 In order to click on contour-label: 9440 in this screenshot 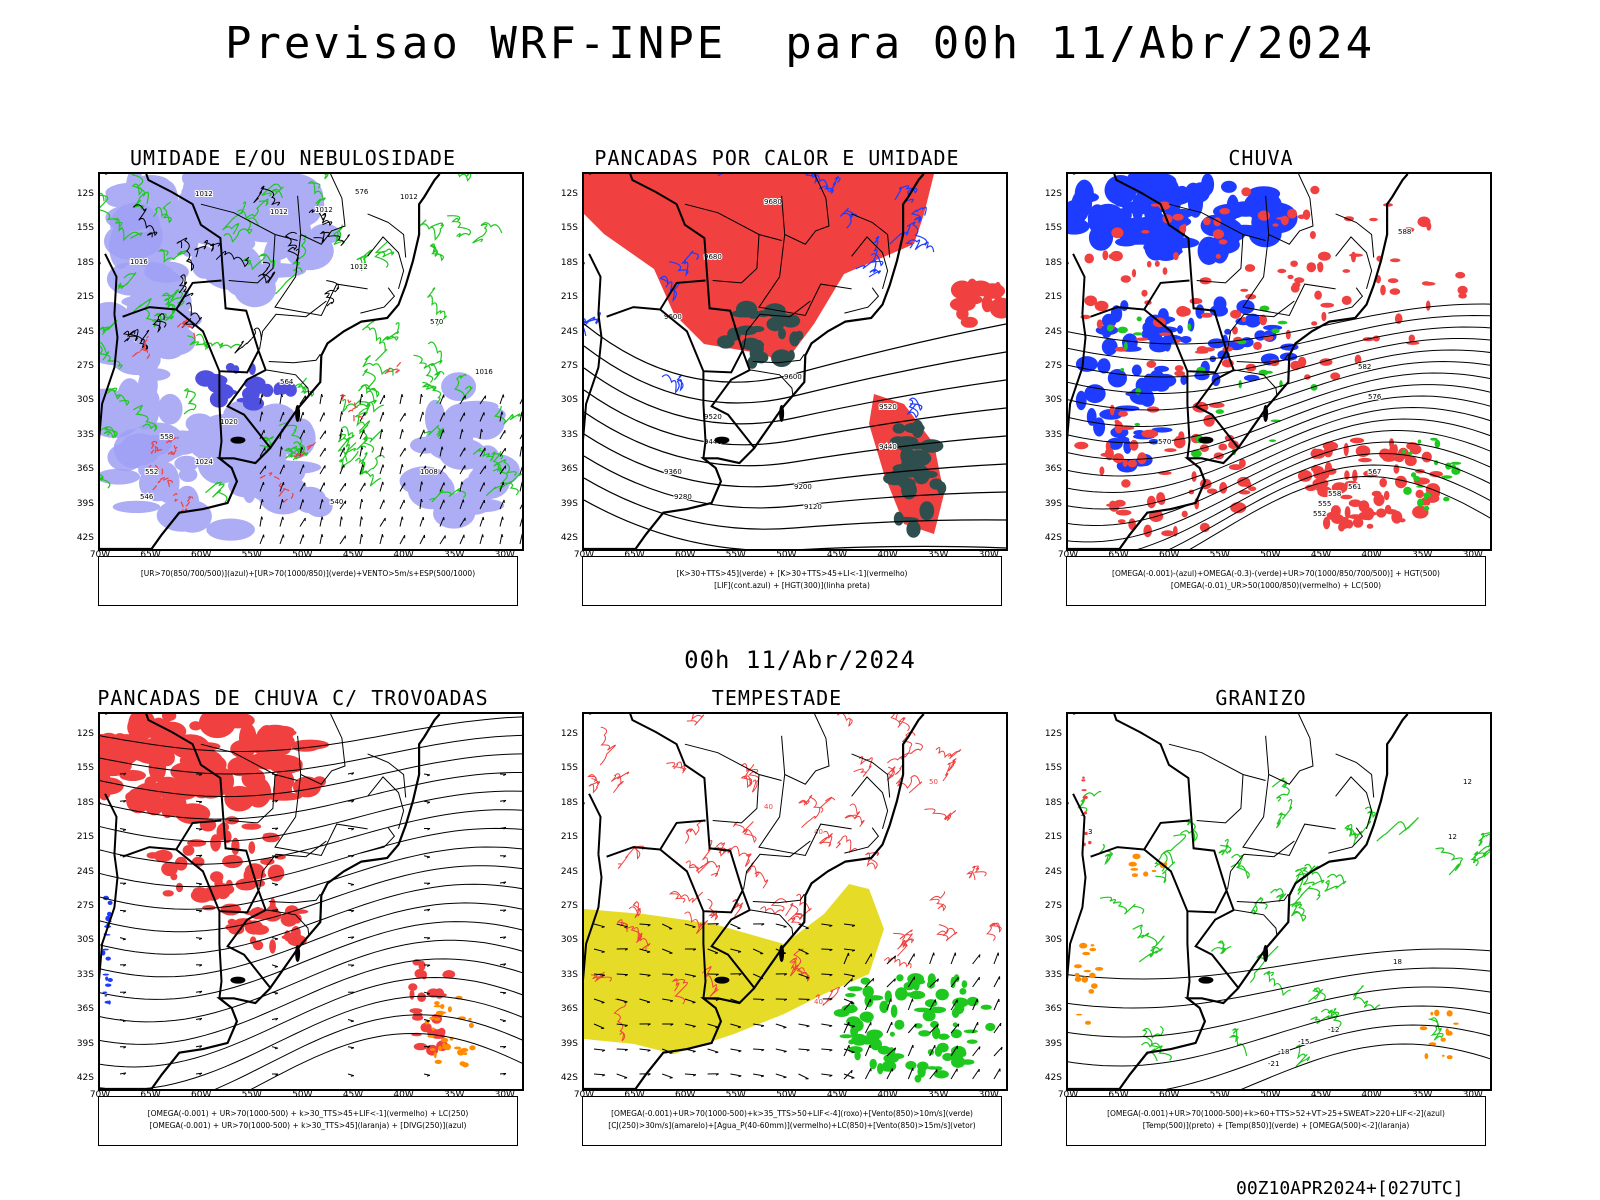, I will do `click(713, 442)`.